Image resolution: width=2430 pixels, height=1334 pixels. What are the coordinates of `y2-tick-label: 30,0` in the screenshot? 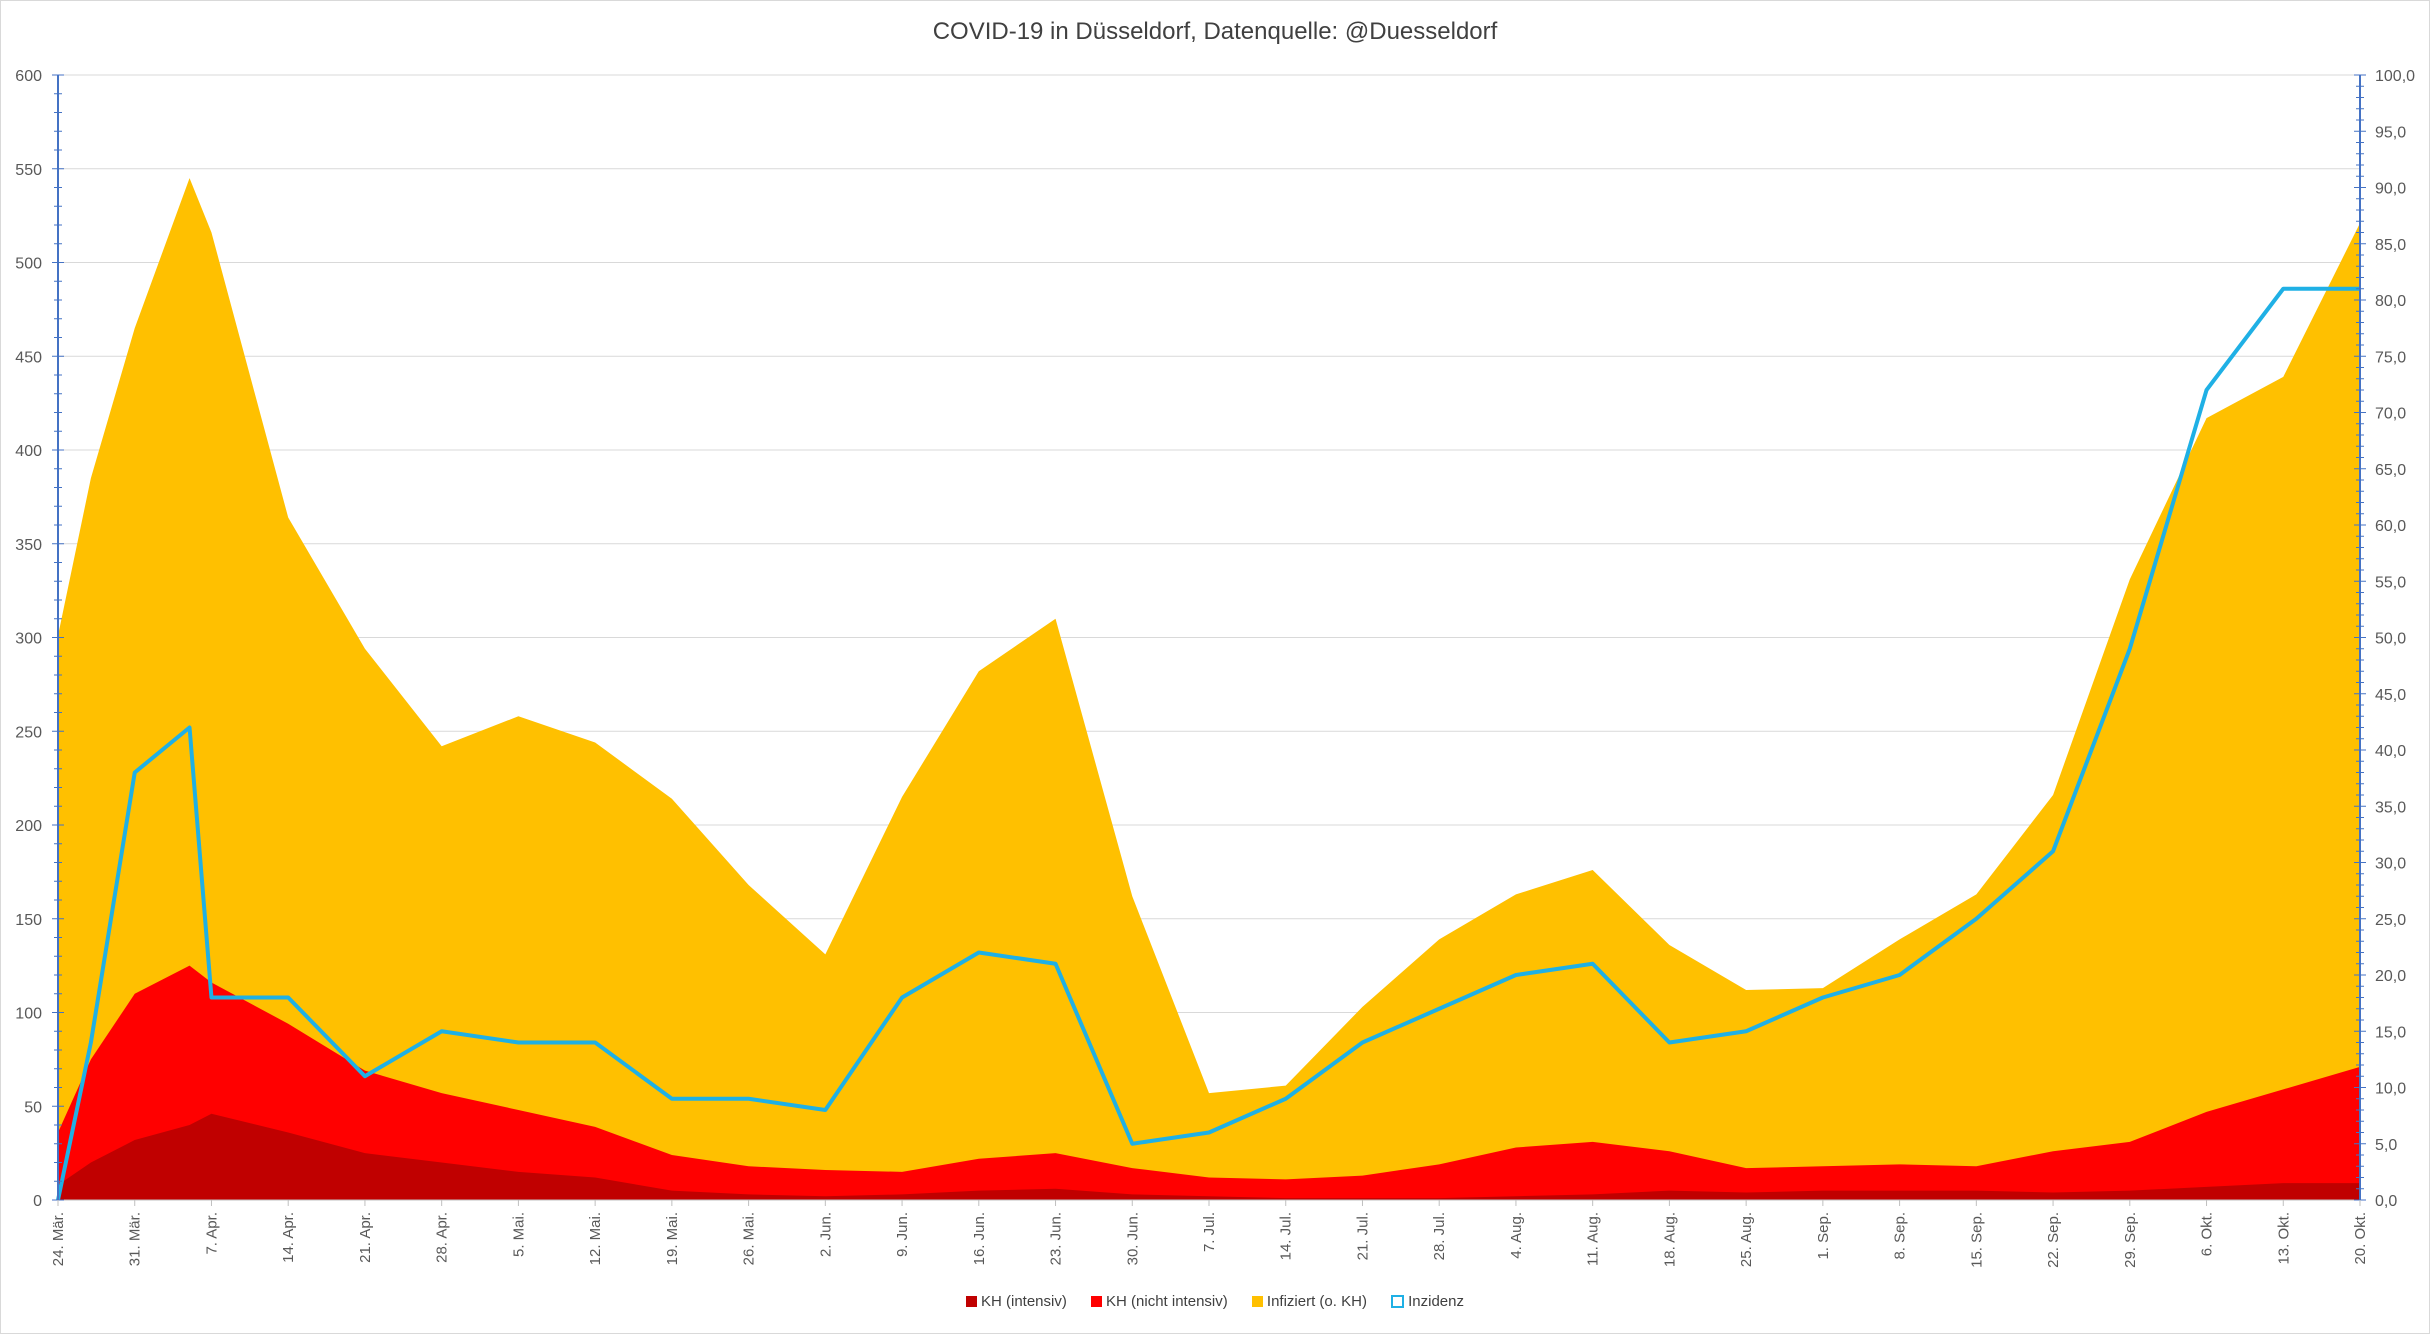 It's located at (2390, 864).